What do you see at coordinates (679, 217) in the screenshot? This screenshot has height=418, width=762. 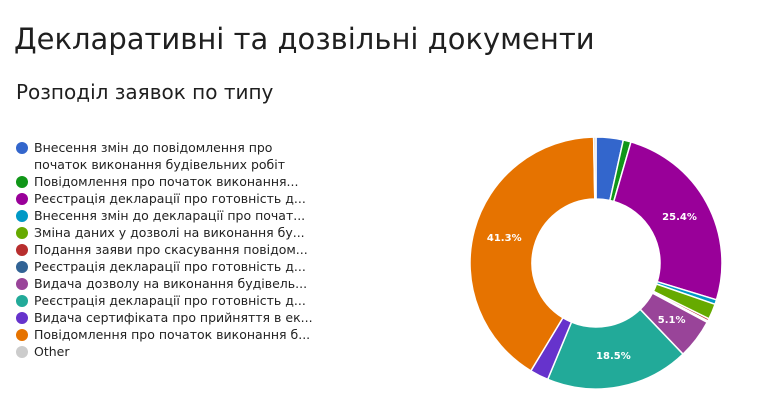 I see `slice-data-label: 25.4%` at bounding box center [679, 217].